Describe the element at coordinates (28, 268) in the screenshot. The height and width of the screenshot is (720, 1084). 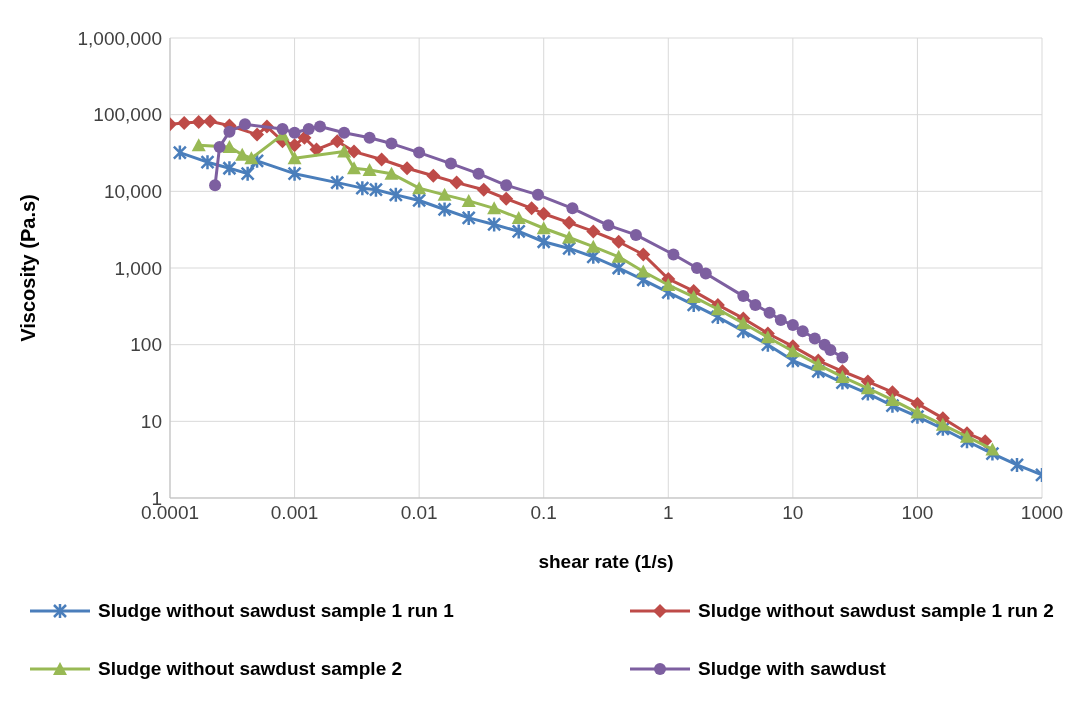
I see `y-axis-title: Viscosity (Pa.s)` at that location.